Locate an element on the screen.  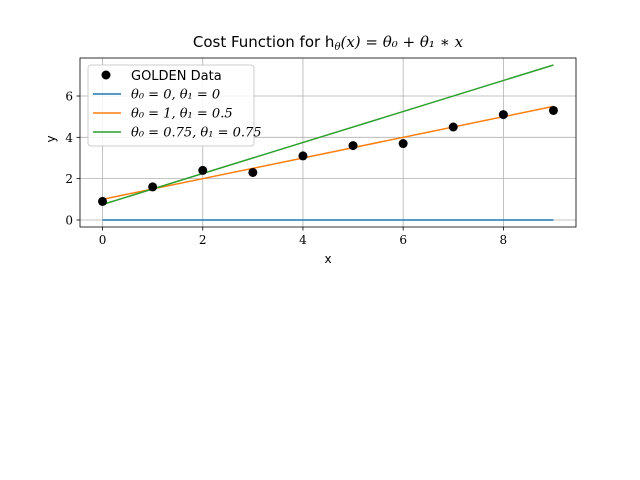
legend-label-golden-data: GOLDEN Data is located at coordinates (176, 76).